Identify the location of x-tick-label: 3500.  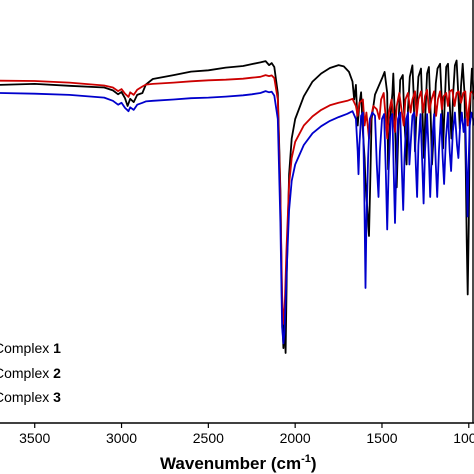
(34, 438).